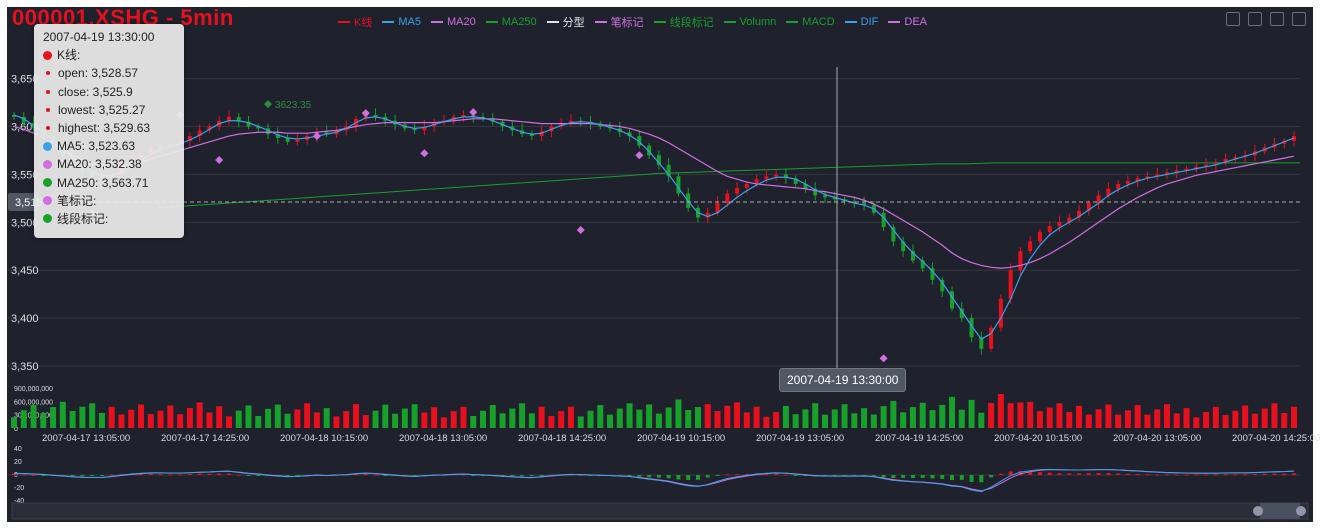  Describe the element at coordinates (113, 183) in the screenshot. I see `tooltip-ma250: MA250: 3,563.71` at that location.